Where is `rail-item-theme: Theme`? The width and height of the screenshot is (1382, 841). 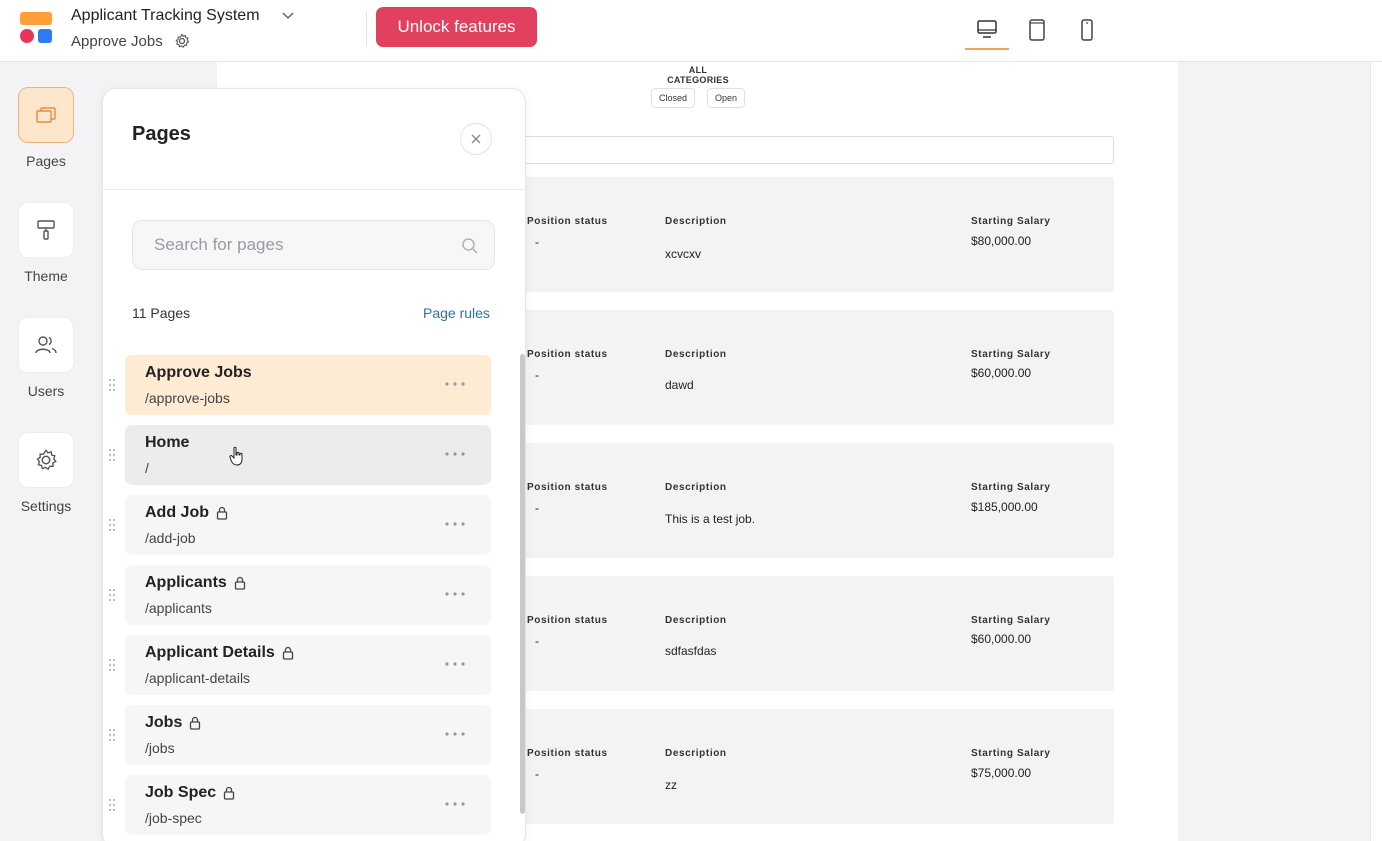 rail-item-theme: Theme is located at coordinates (46, 243).